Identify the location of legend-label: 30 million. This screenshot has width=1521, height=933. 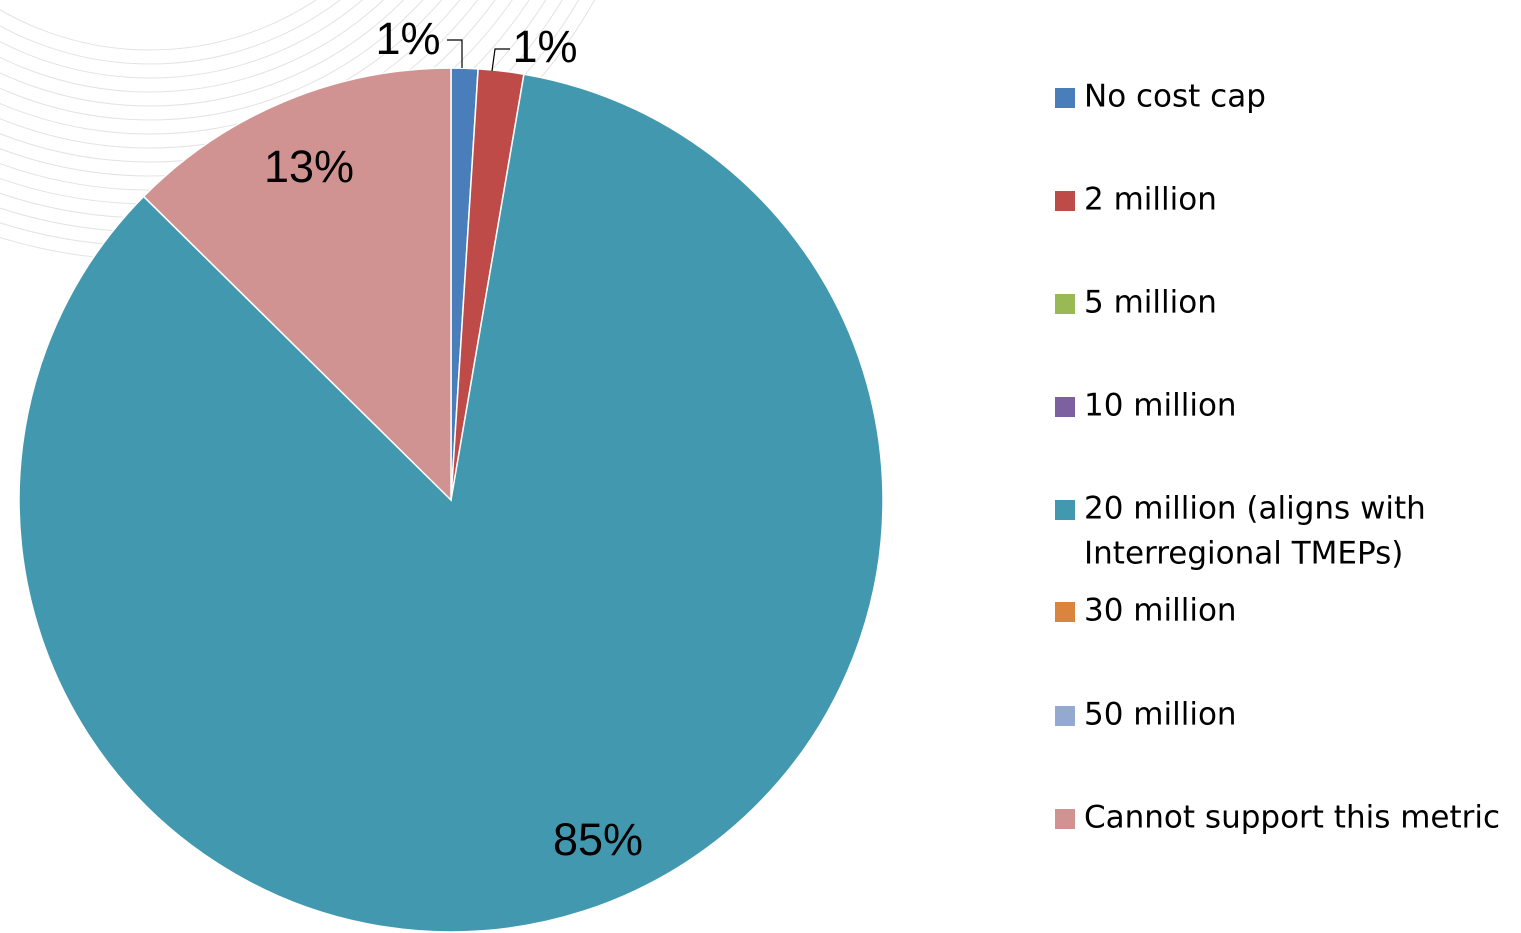
(1160, 611).